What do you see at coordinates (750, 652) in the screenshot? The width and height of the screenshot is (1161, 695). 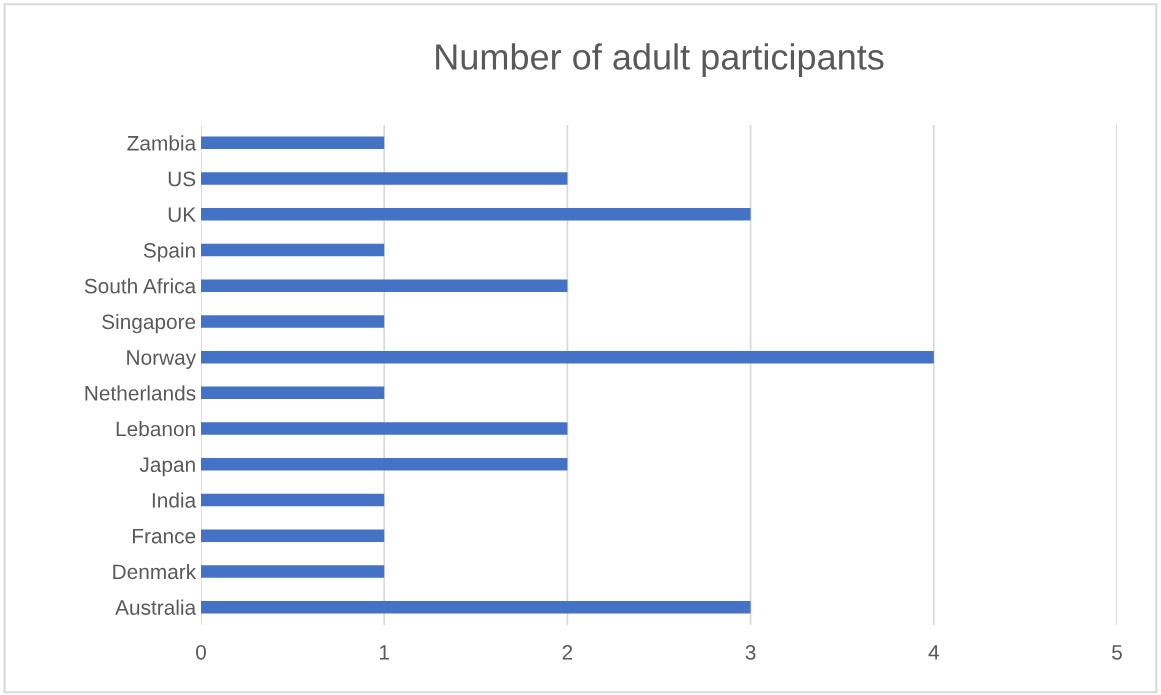 I see `x-tick-label: 3` at bounding box center [750, 652].